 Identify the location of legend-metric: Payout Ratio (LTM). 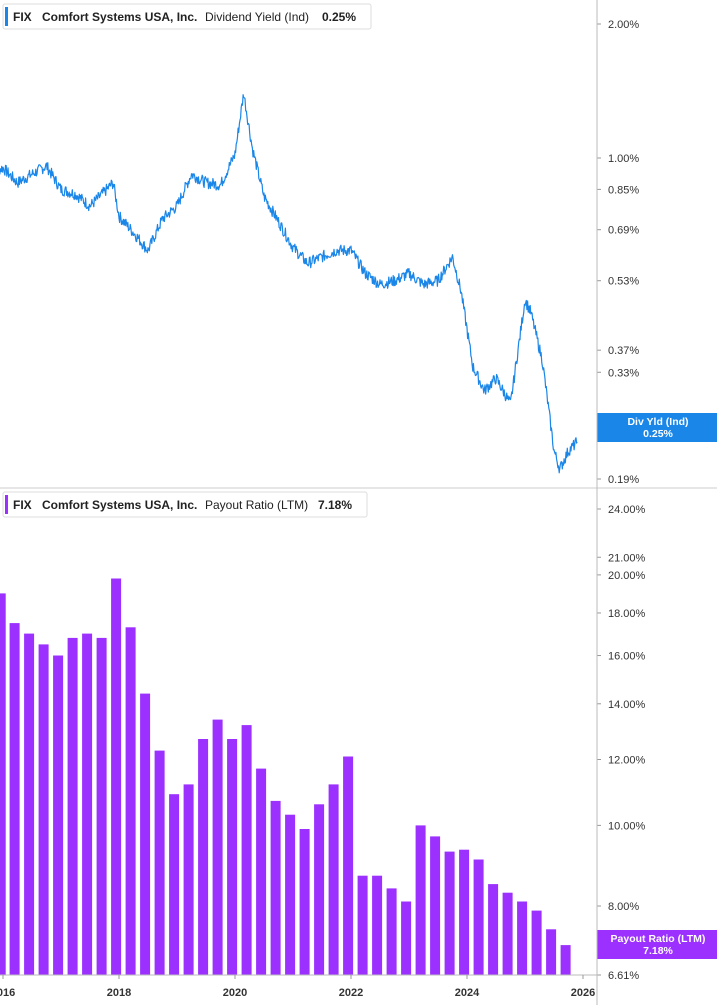
(256, 505).